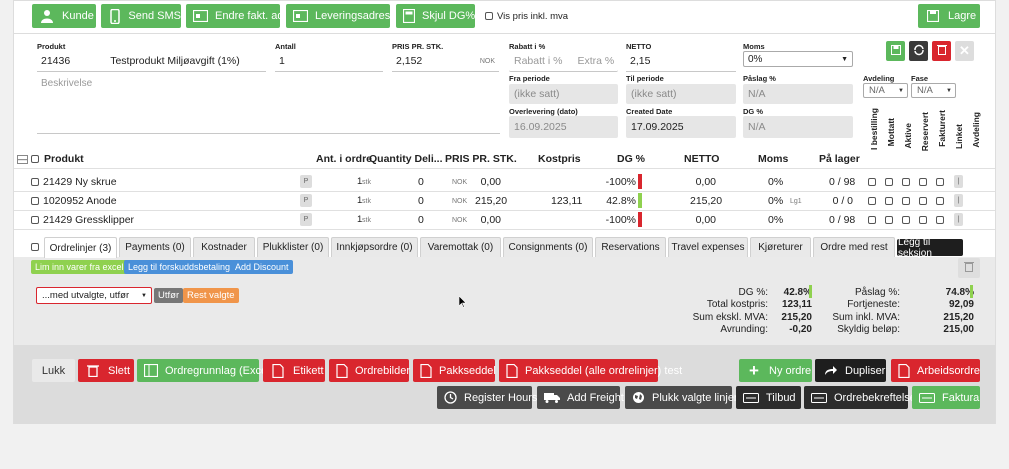 This screenshot has height=469, width=1009. Describe the element at coordinates (681, 397) in the screenshot. I see `plukk-button: Plukk valgte linjer` at that location.